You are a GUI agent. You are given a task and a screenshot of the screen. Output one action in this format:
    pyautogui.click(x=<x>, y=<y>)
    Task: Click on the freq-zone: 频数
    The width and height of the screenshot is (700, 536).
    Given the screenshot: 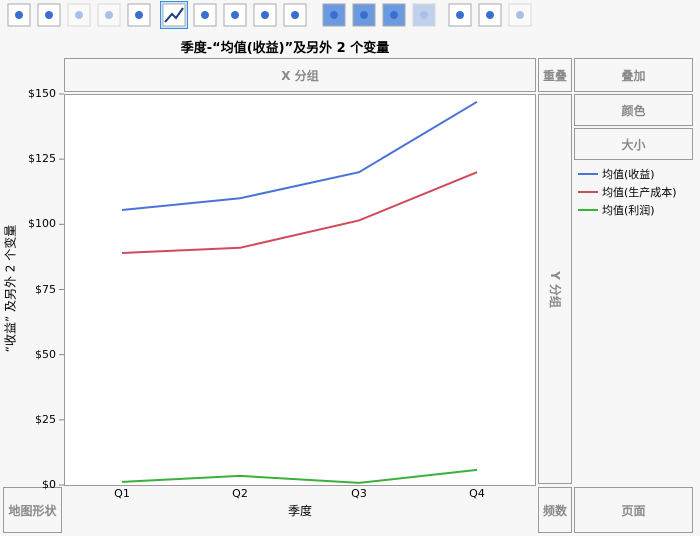 What is the action you would take?
    pyautogui.click(x=555, y=510)
    